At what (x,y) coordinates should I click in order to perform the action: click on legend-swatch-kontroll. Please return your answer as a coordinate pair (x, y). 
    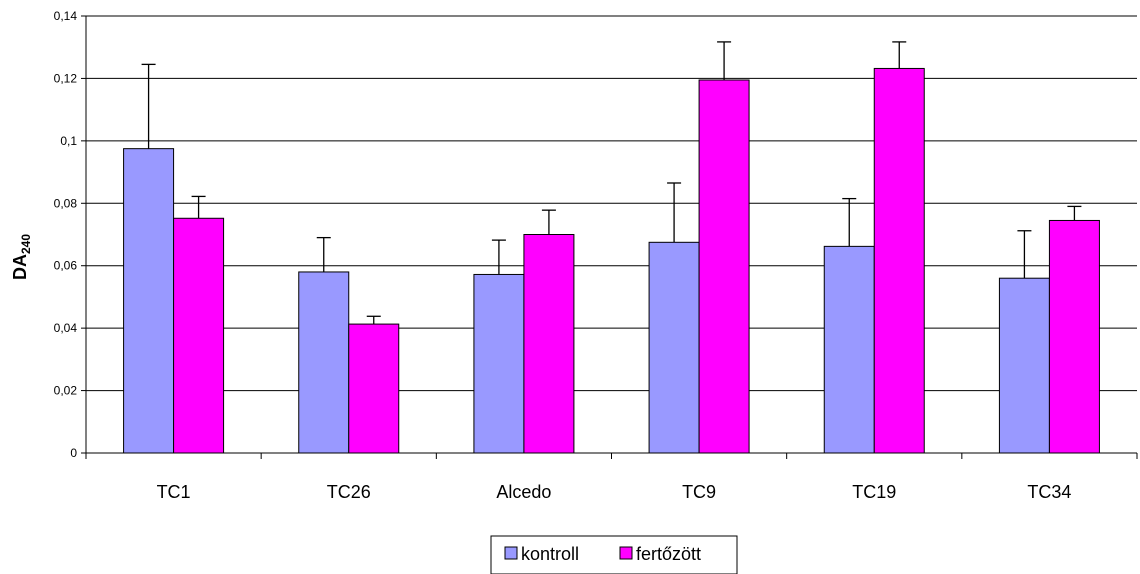
    Looking at the image, I should click on (511, 553).